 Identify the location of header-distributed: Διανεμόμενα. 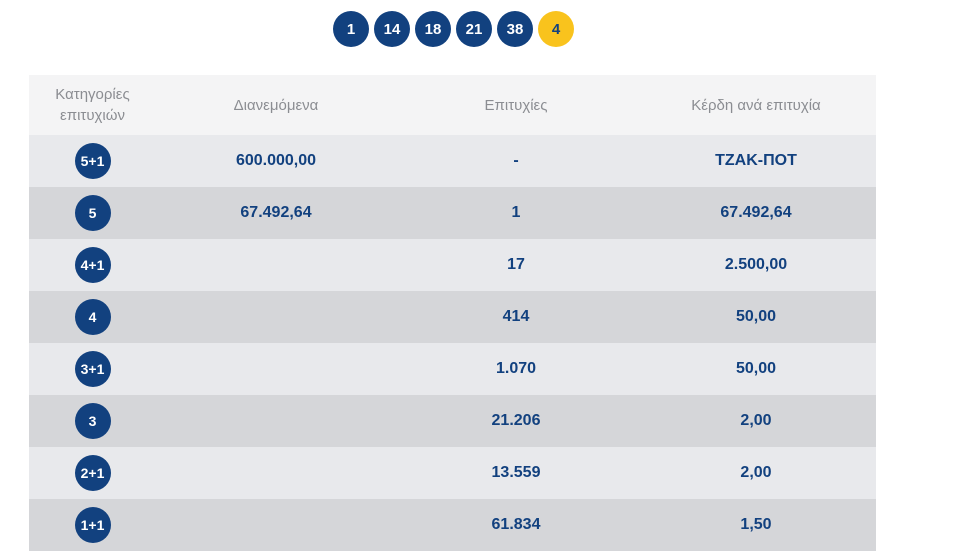
(276, 105).